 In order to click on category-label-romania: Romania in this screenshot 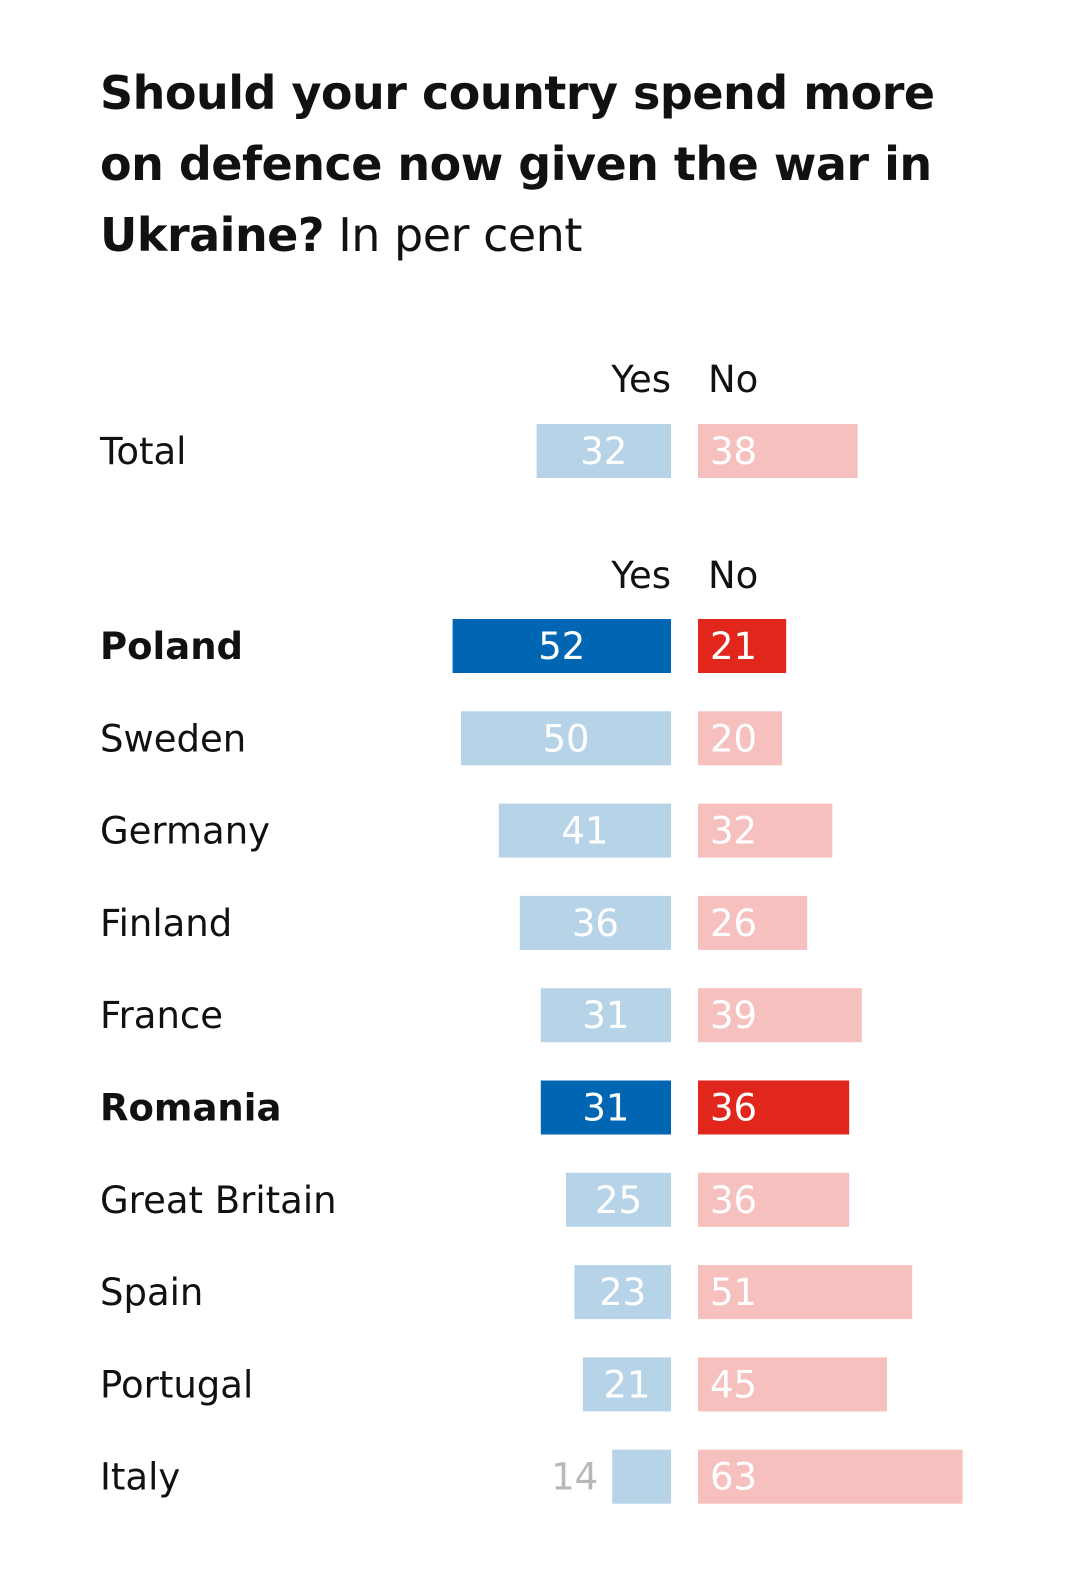, I will do `click(190, 1108)`.